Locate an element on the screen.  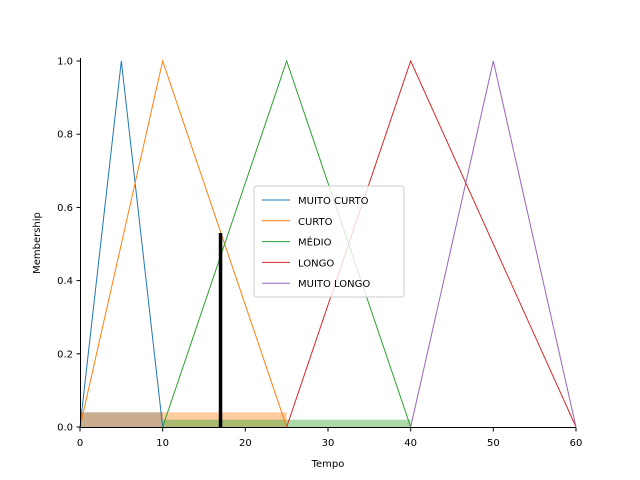
y-axis-title: Membership is located at coordinates (37, 243).